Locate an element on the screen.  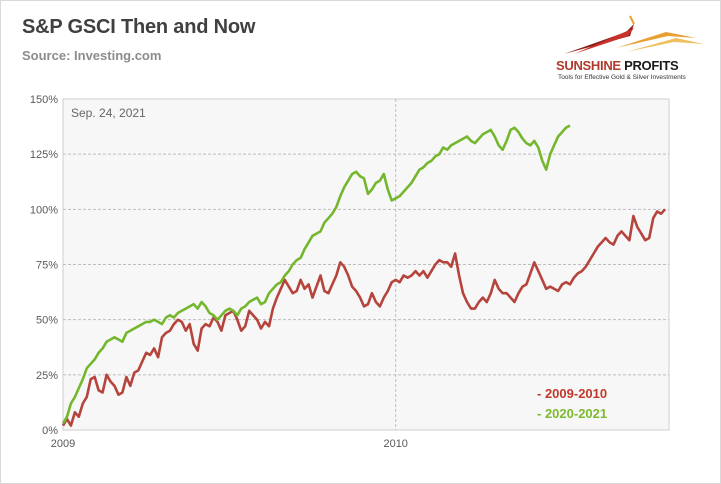
y-tick-label: 100% is located at coordinates (44, 210).